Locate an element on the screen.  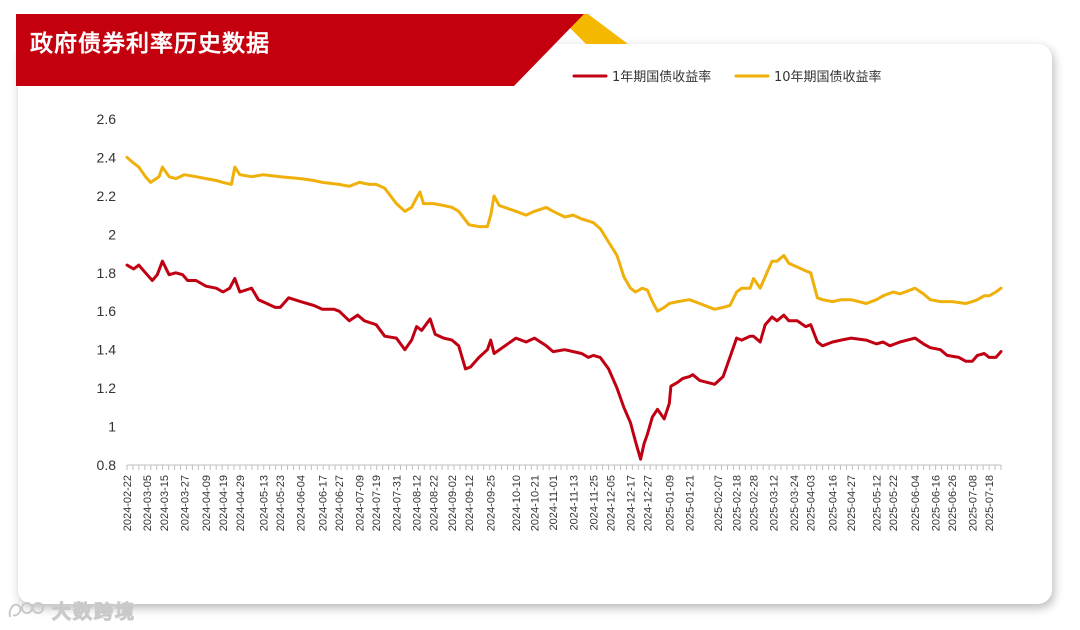
x-tick-label: 2025-07-08 is located at coordinates (973, 503).